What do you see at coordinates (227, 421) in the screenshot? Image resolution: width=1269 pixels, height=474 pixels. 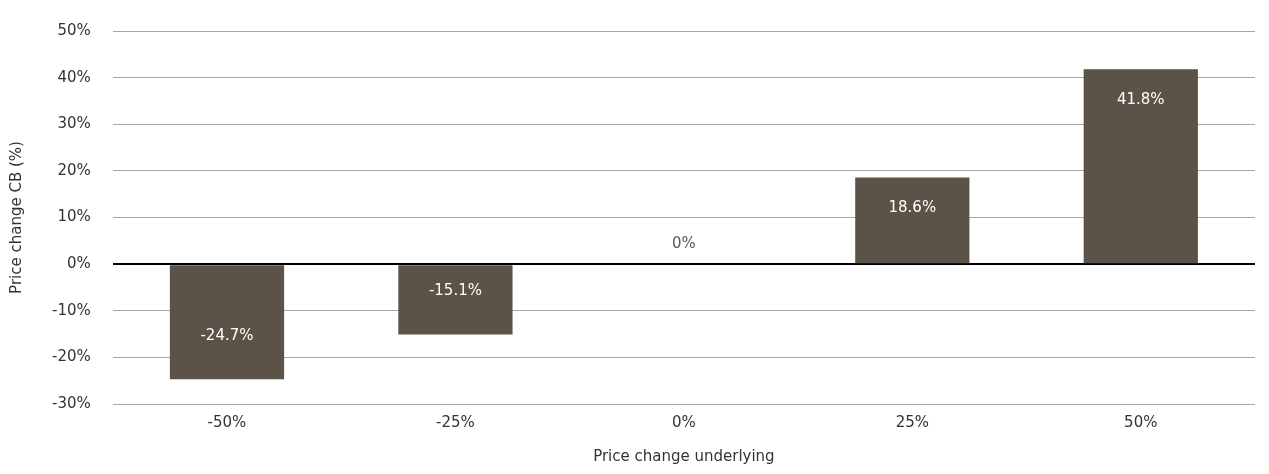 I see `x-tick-label: -50%` at bounding box center [227, 421].